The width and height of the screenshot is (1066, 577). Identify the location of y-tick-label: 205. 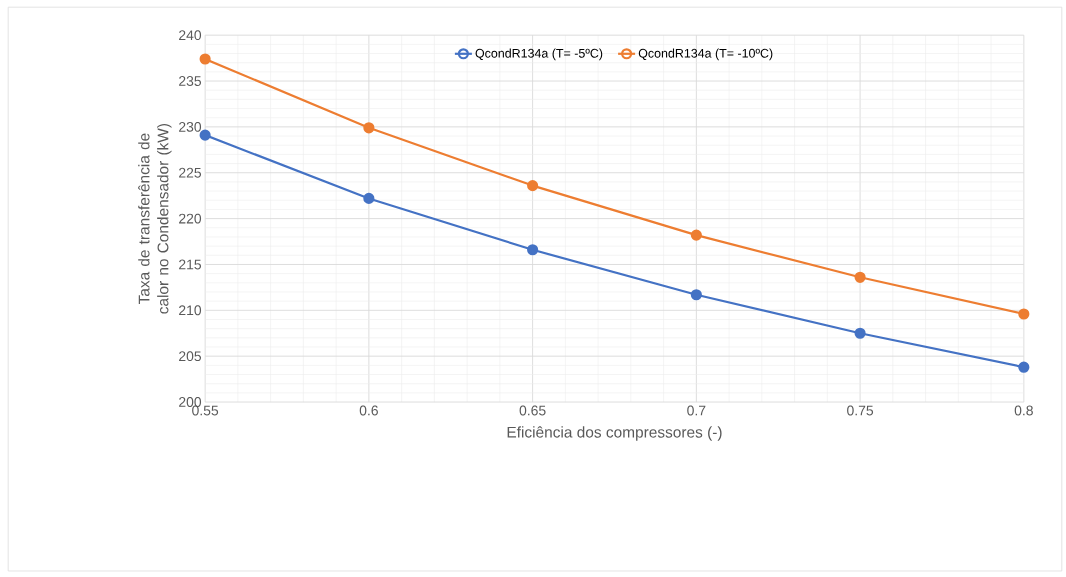
(190, 356).